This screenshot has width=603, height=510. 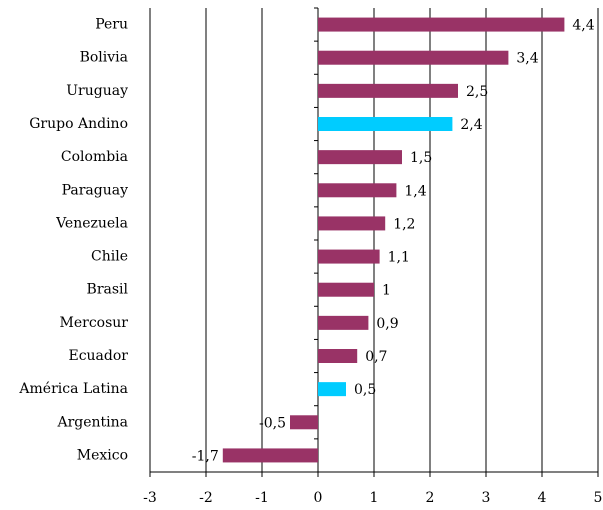 What do you see at coordinates (471, 125) in the screenshot?
I see `data-label: 2,4` at bounding box center [471, 125].